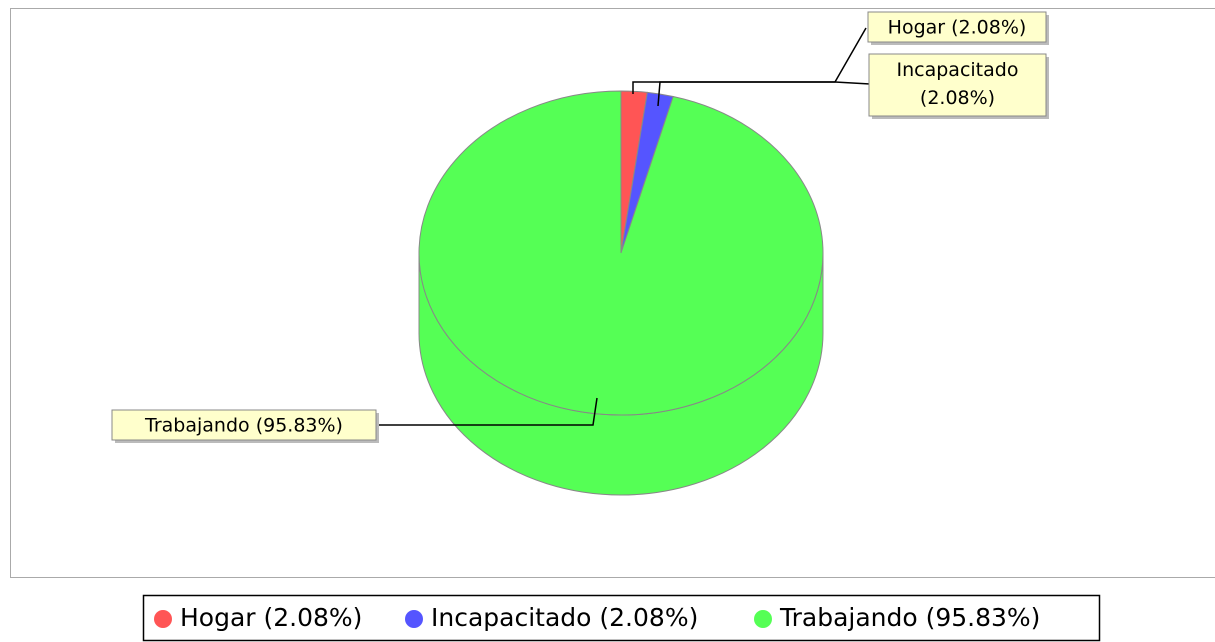 This screenshot has height=642, width=1215. I want to click on legend-box, so click(621, 618).